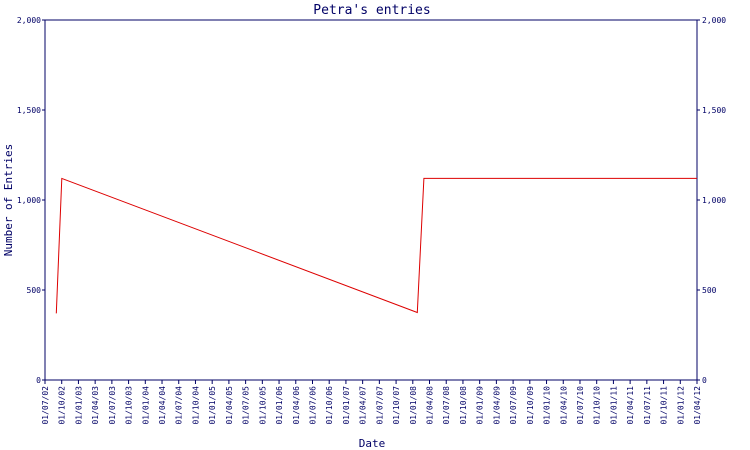 This screenshot has height=450, width=750. I want to click on y-tick-label: 1,500, so click(29, 110).